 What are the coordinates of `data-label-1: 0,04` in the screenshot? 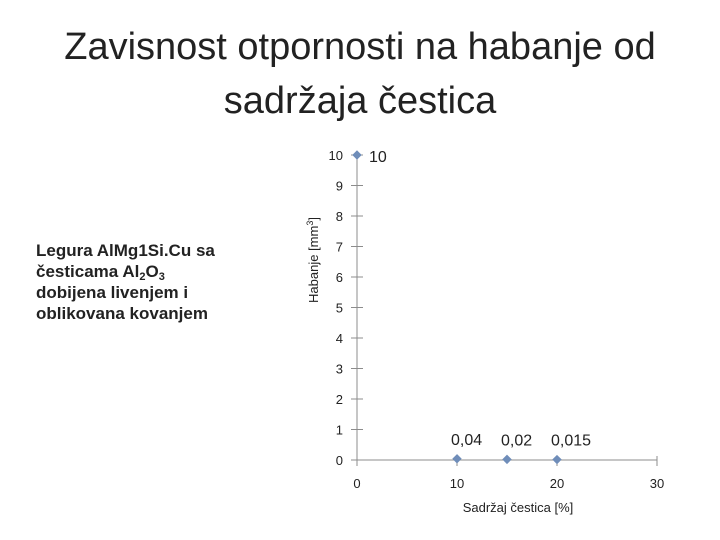 It's located at (466, 440).